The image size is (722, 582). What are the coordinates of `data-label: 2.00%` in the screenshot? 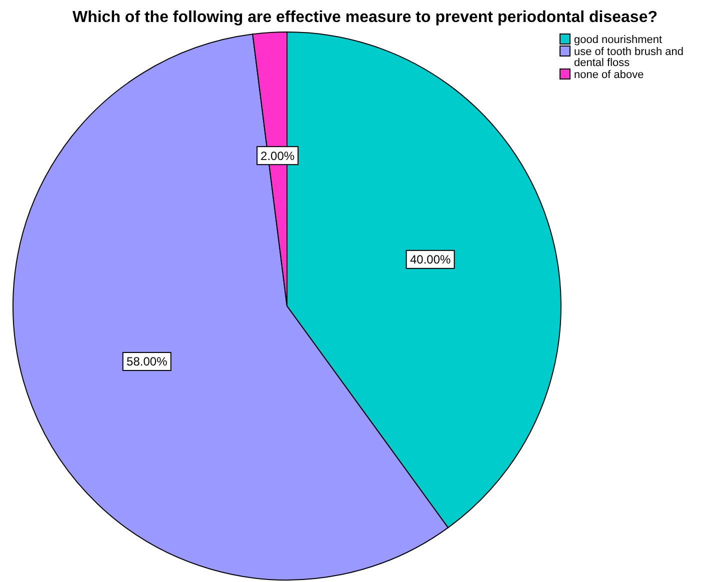 It's located at (277, 155).